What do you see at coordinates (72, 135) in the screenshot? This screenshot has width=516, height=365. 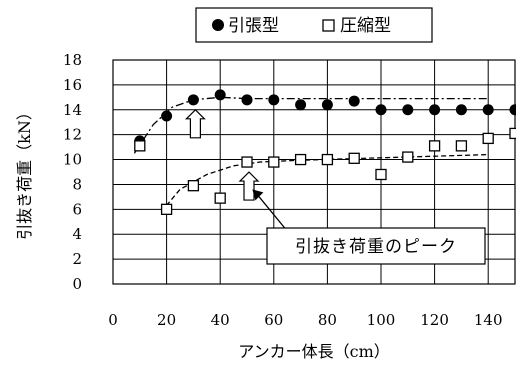 I see `y-tick-label: 12` at bounding box center [72, 135].